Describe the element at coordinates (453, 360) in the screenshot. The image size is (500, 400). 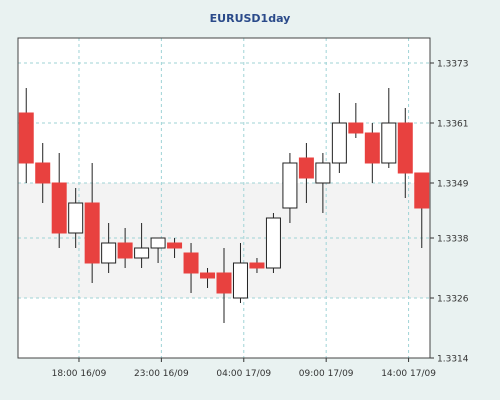
I see `y-tick-label: 1.3314` at that location.